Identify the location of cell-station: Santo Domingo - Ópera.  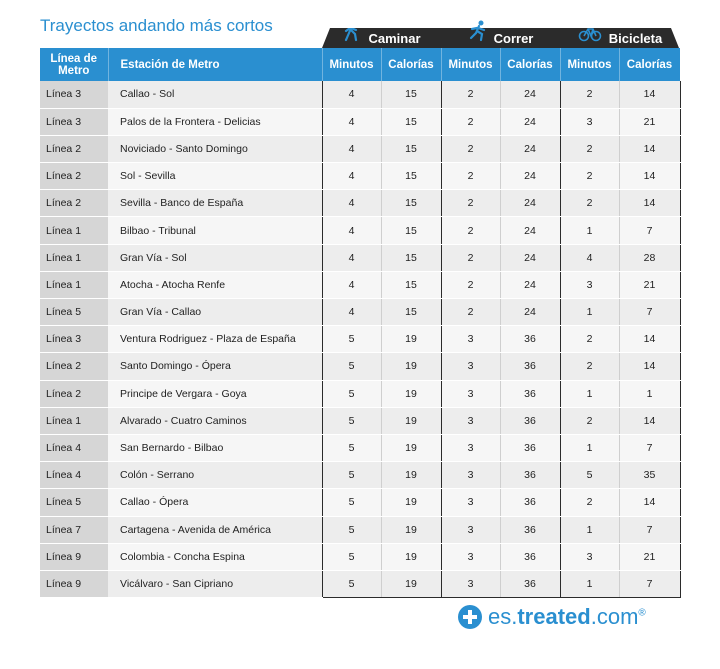
(215, 366).